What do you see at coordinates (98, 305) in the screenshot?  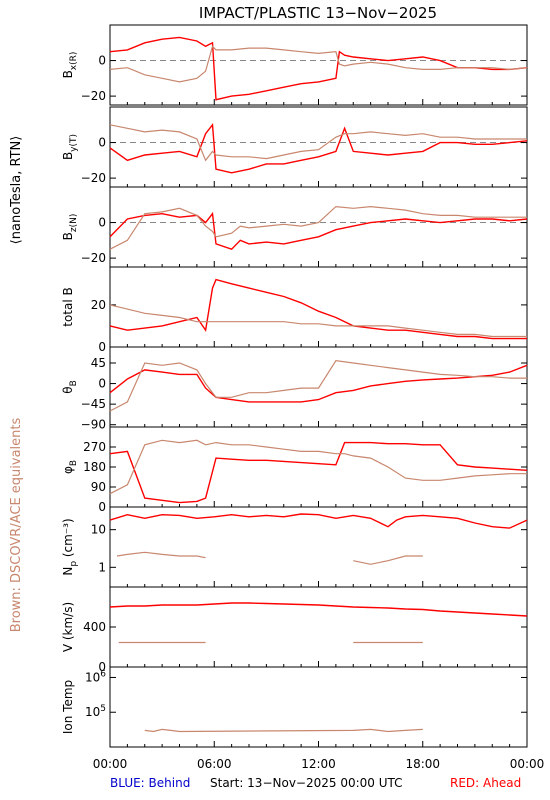 I see `ytick-label-3-1: 20` at bounding box center [98, 305].